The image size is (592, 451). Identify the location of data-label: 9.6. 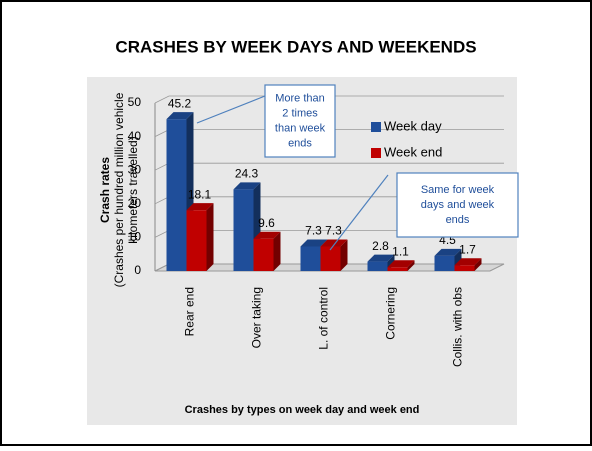
(266, 223).